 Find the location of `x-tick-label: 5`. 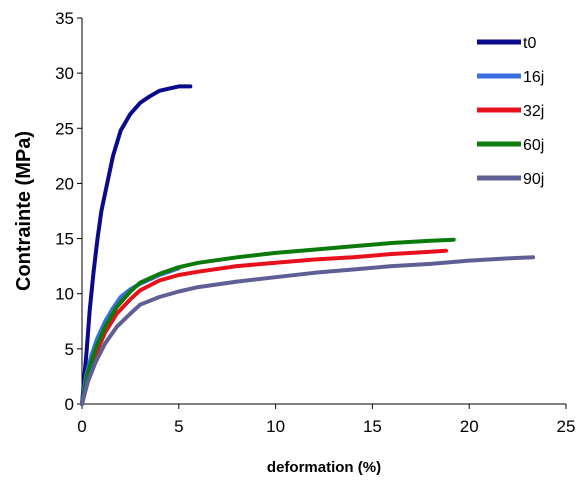

x-tick-label: 5 is located at coordinates (178, 426).